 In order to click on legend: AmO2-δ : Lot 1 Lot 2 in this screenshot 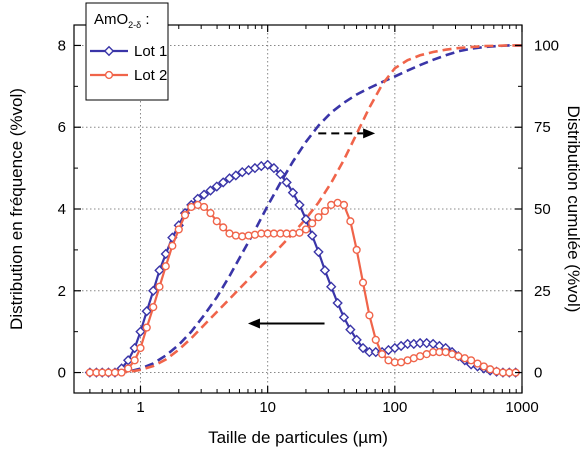, I will do `click(127, 51)`.